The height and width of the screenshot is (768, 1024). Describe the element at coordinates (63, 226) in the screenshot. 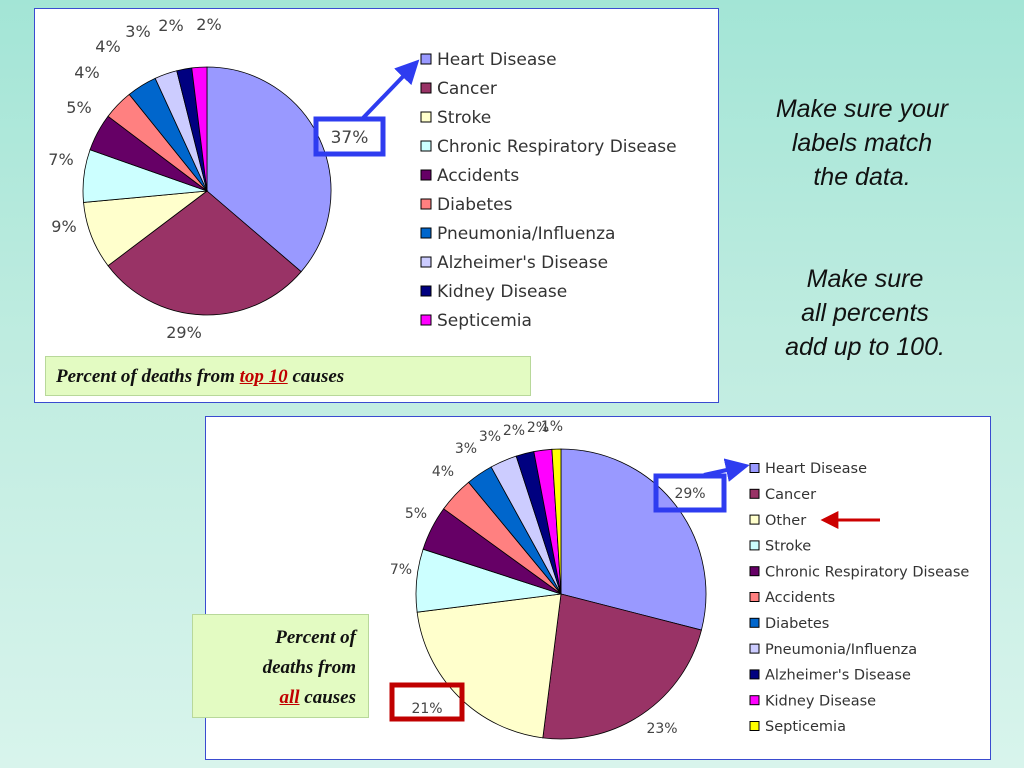

I see `slice-percent-label: 9%` at that location.